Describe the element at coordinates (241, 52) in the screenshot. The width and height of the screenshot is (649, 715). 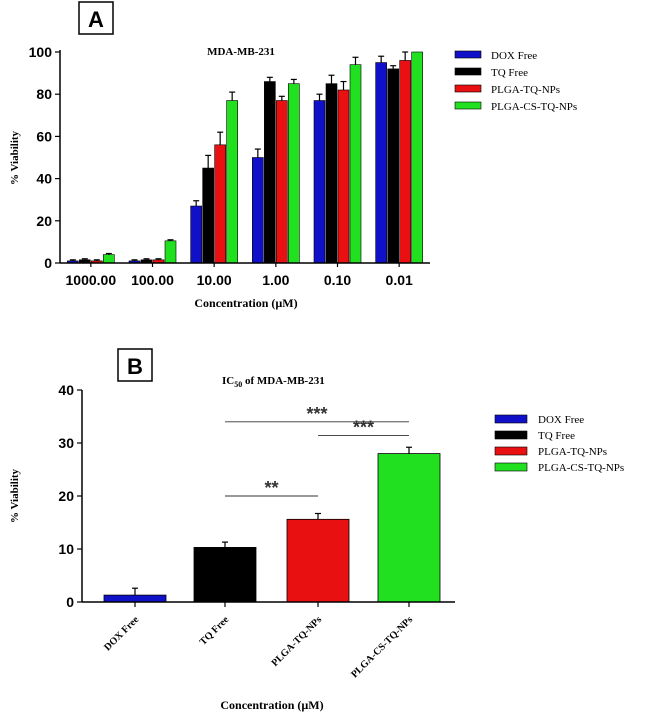
I see `panel-a-title: MDA-MB-231` at that location.